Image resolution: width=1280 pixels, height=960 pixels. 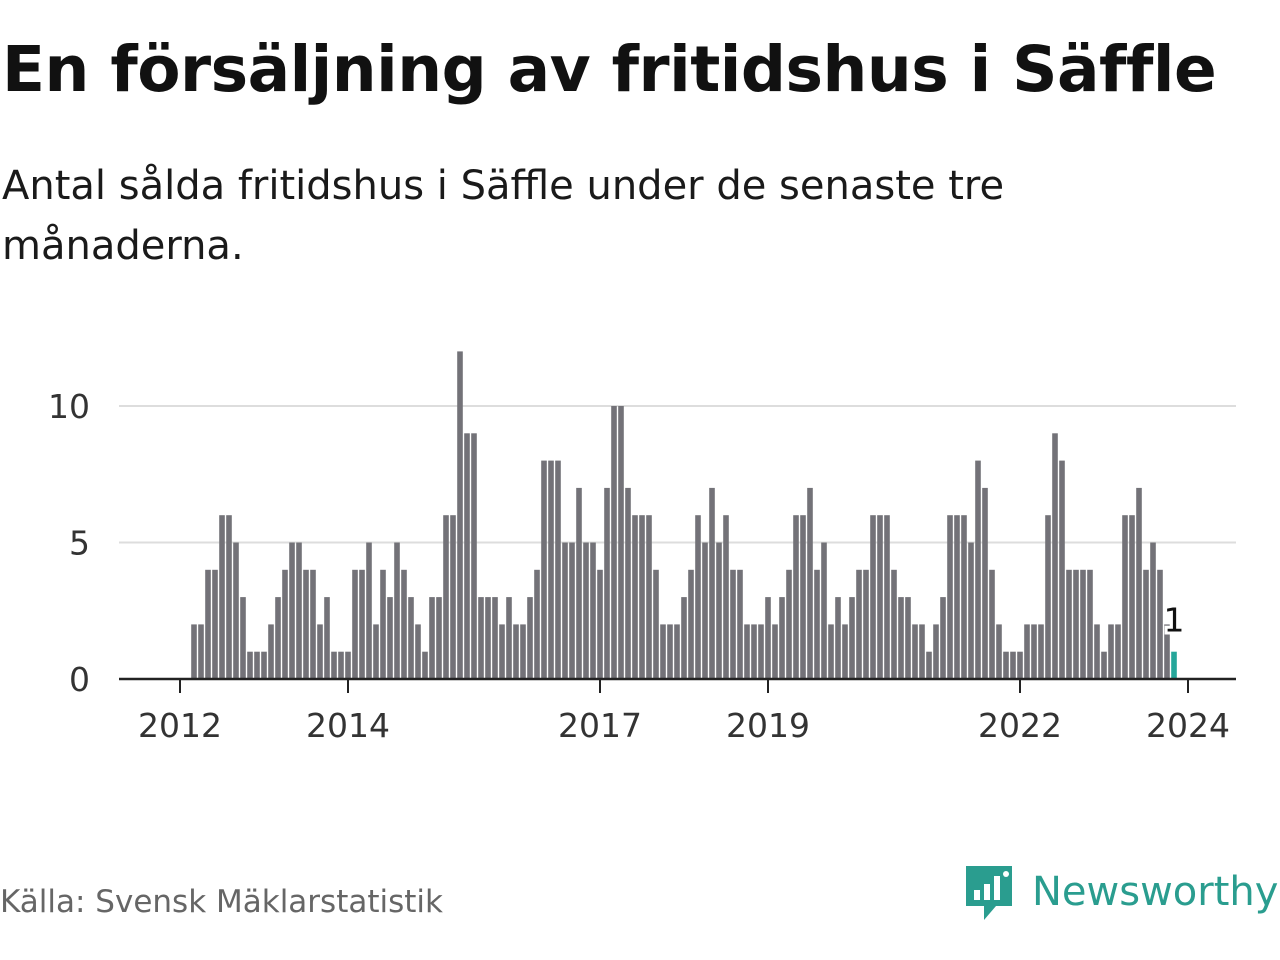 I want to click on axes, so click(x=677, y=685).